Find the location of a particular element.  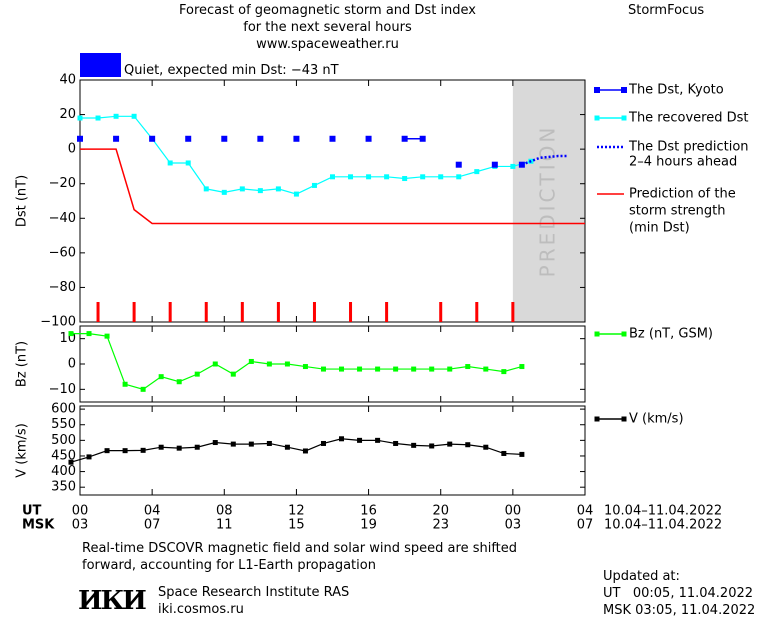

y-axis-label: Dst (nT) is located at coordinates (22, 201).